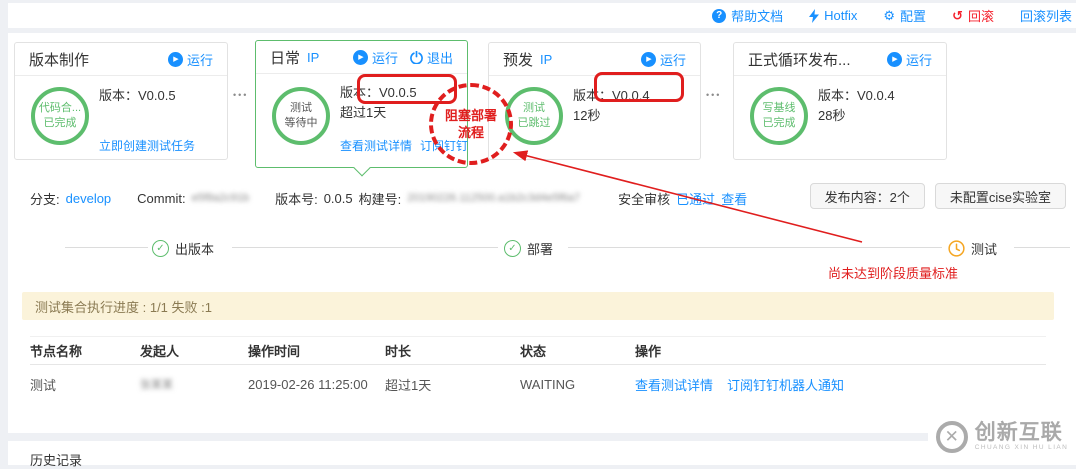 Image resolution: width=1076 pixels, height=469 pixels. I want to click on rollback-list-link: 回滚列表, so click(1046, 15).